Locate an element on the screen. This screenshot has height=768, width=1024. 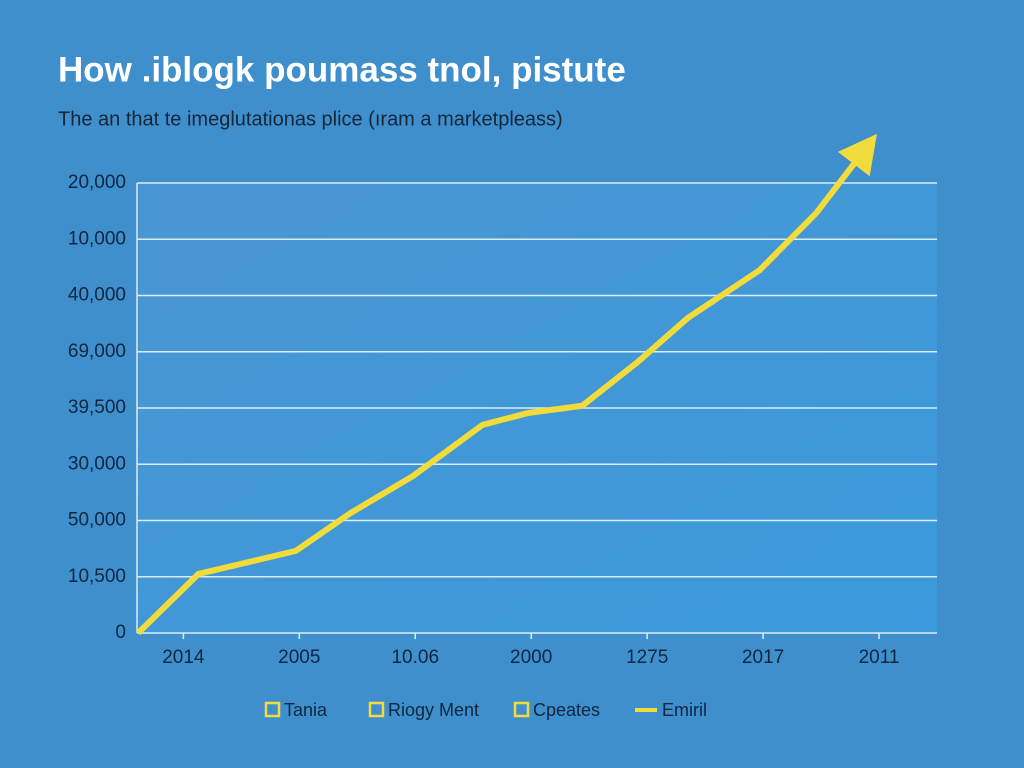
y-tick-label: 69,000 is located at coordinates (97, 351).